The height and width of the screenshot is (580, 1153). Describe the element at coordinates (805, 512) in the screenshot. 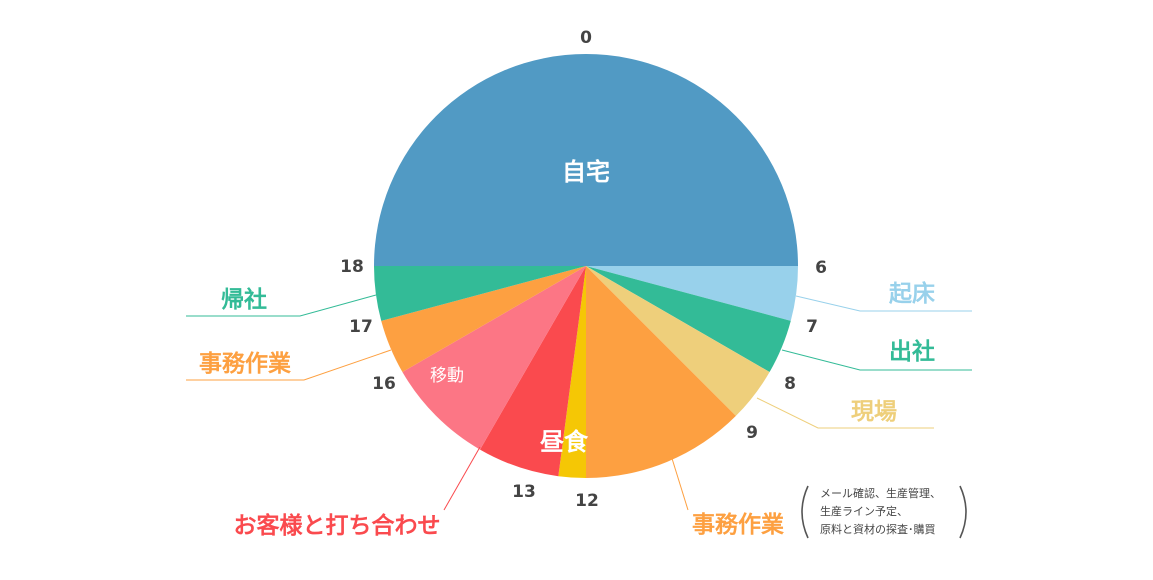

I see `note-left-paren` at that location.